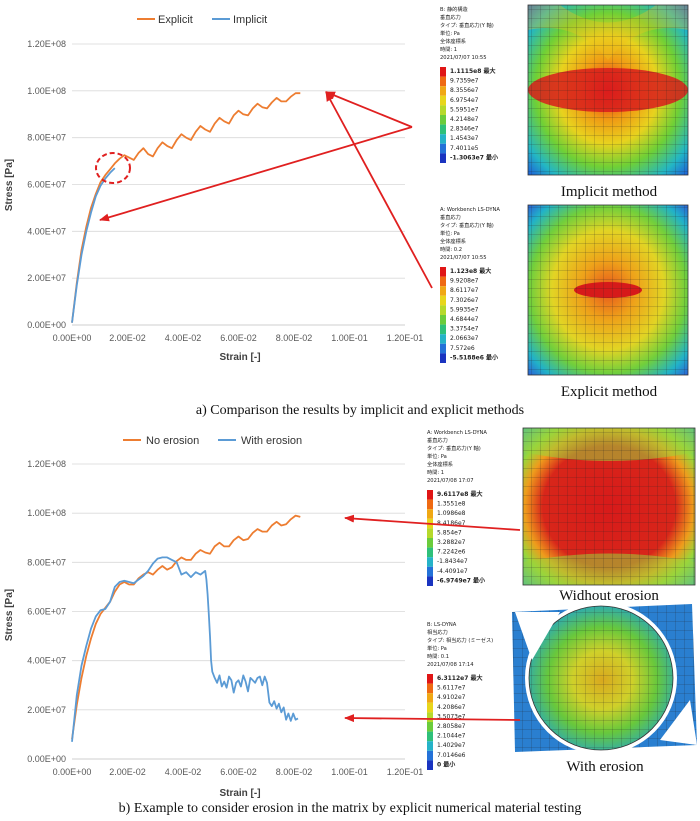 This screenshot has width=700, height=821. Describe the element at coordinates (450, 481) in the screenshot. I see `colormap-header-line: 2021/07/08 17:07` at that location.